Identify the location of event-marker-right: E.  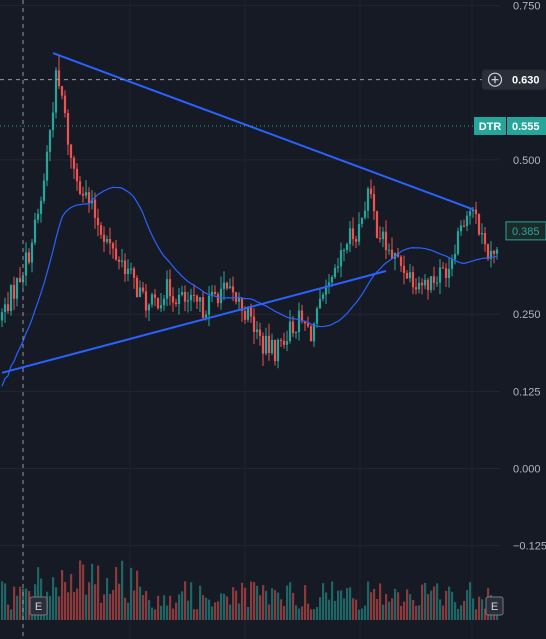
(494, 606).